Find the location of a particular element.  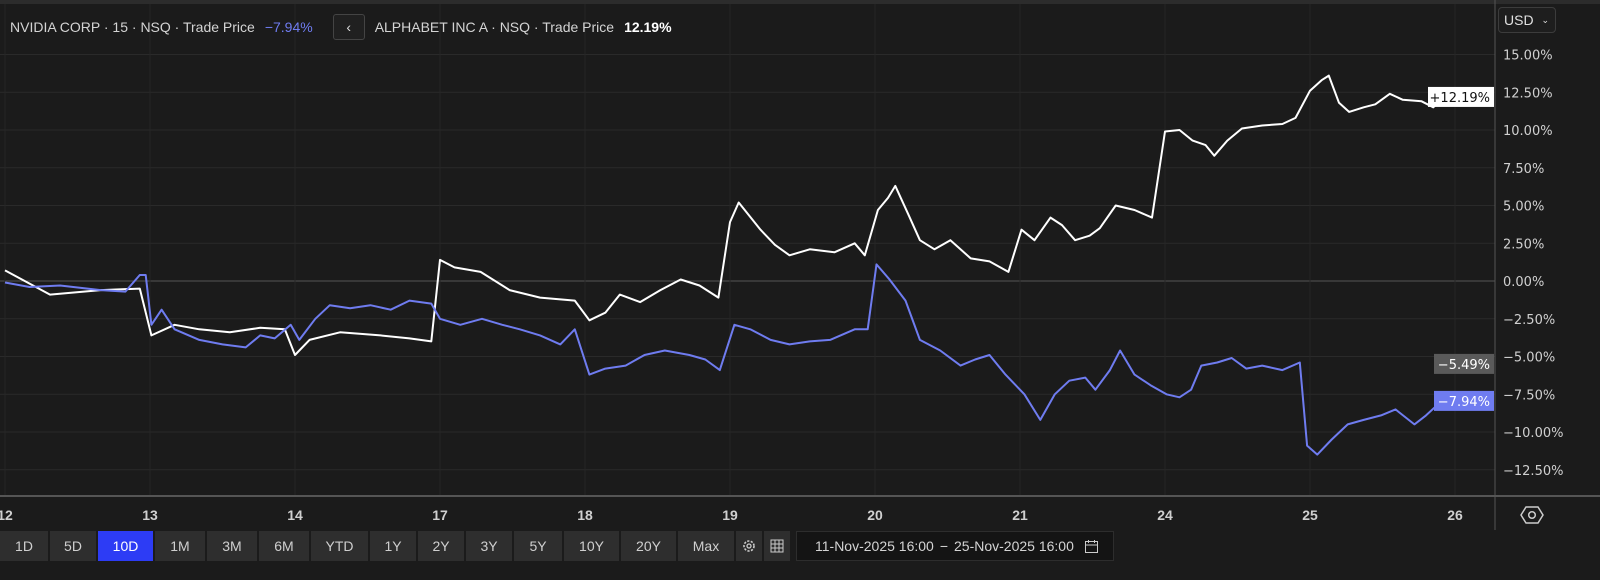

marker-nvidia-label: −7.94% is located at coordinates (1464, 402).